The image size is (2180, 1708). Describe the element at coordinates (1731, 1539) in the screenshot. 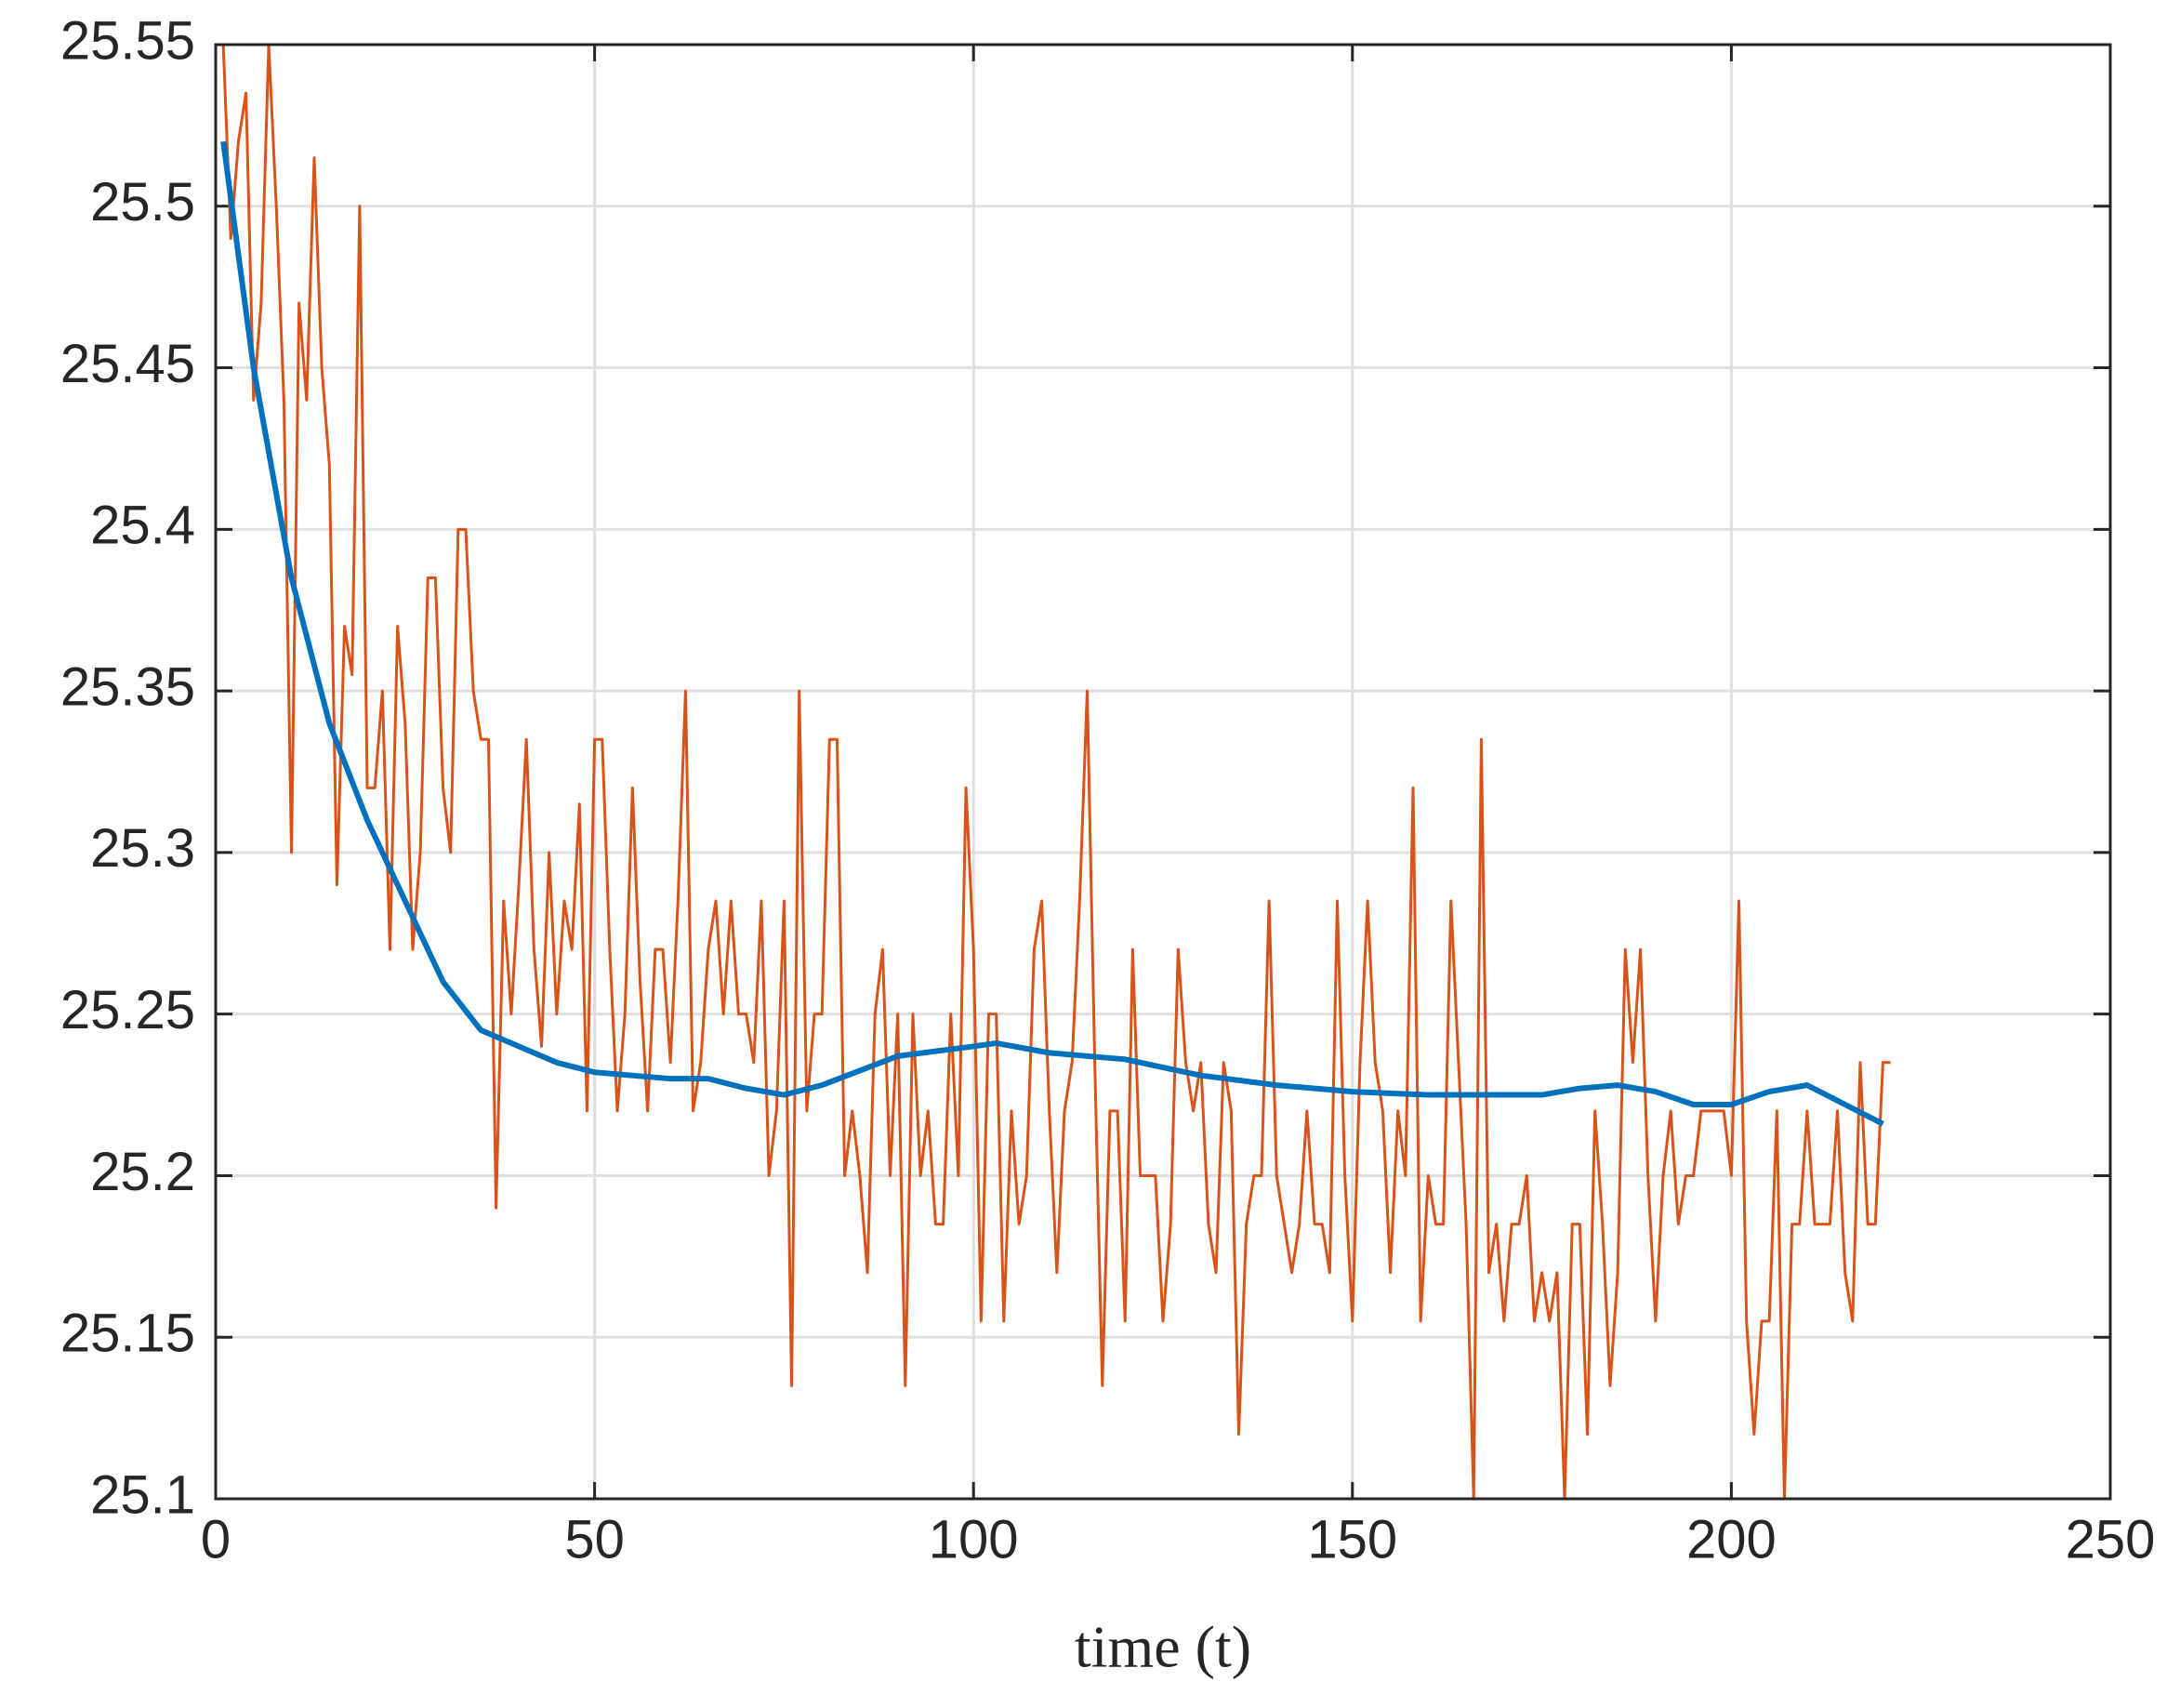

I see `x-tick-label: 200` at that location.